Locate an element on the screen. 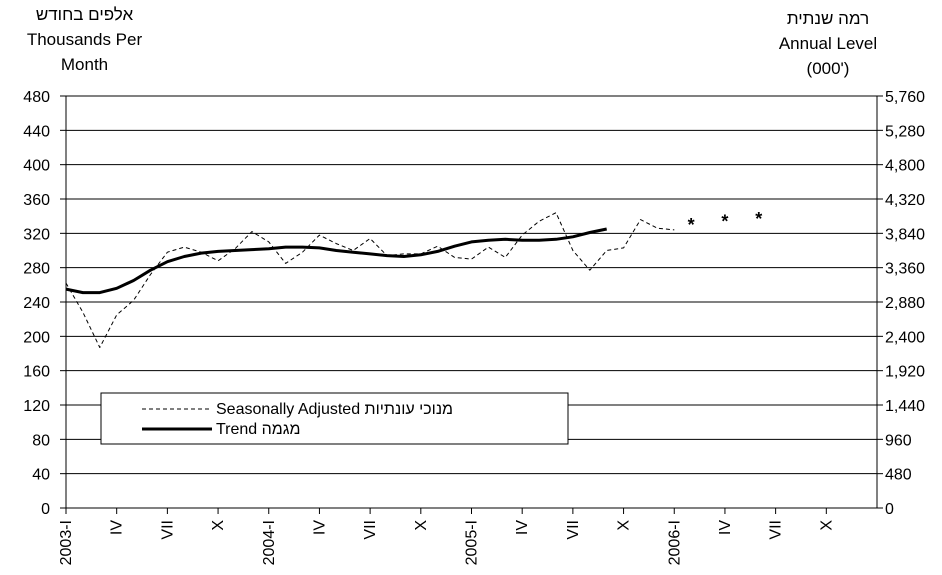  y2-tick-label: 4,800 is located at coordinates (905, 166).